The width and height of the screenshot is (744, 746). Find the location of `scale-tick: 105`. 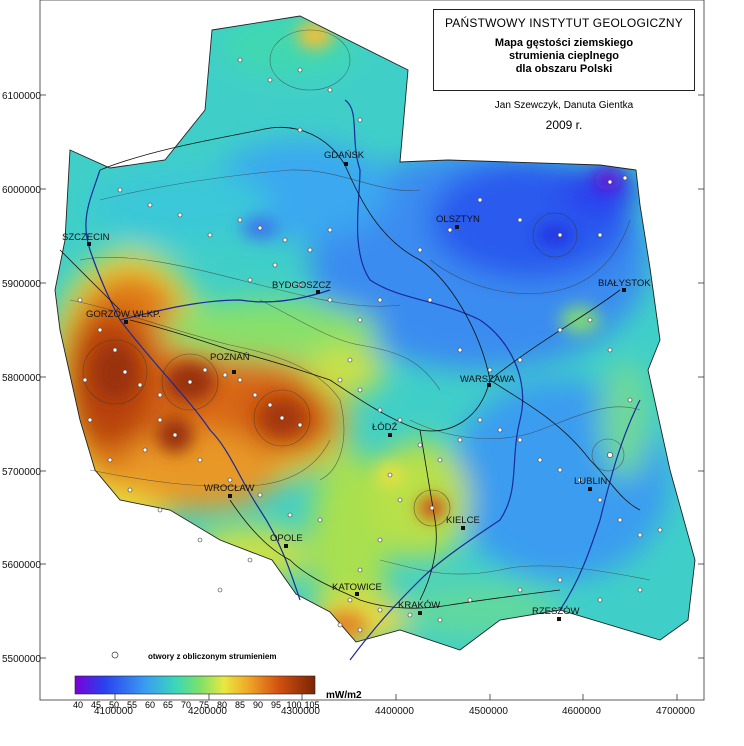

scale-tick: 105 is located at coordinates (312, 705).